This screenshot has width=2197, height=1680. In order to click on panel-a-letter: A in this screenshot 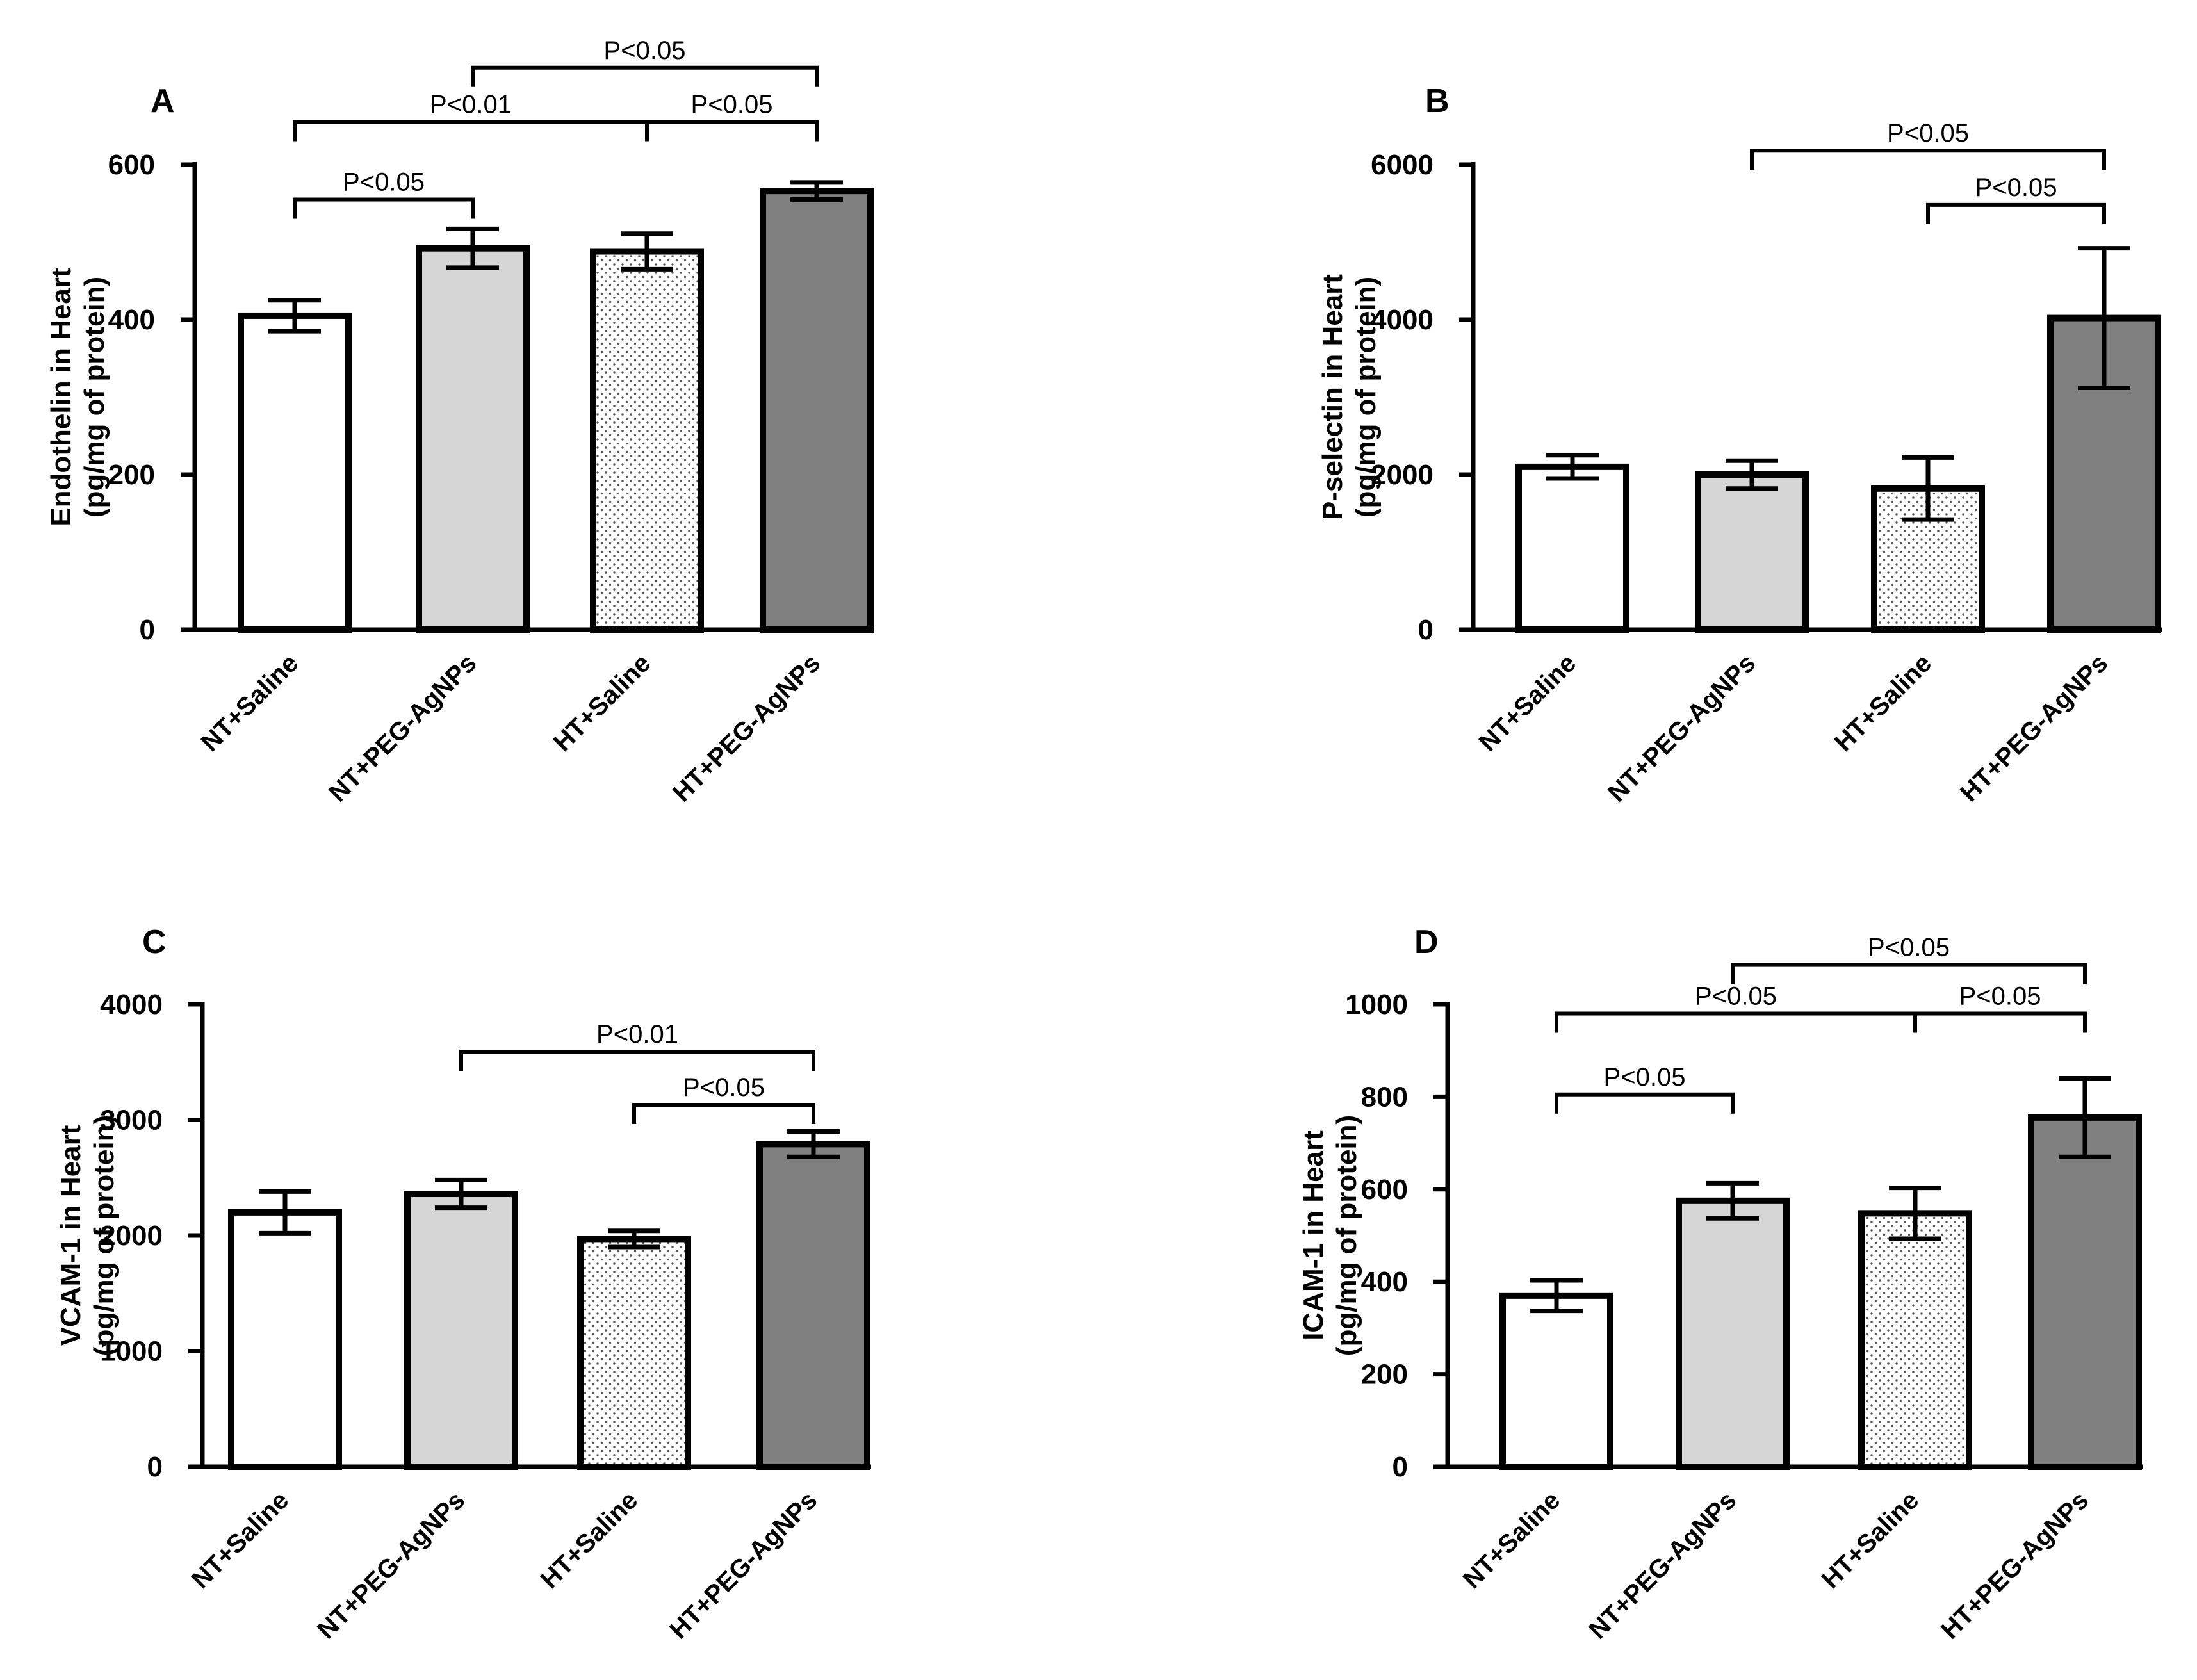, I will do `click(163, 101)`.